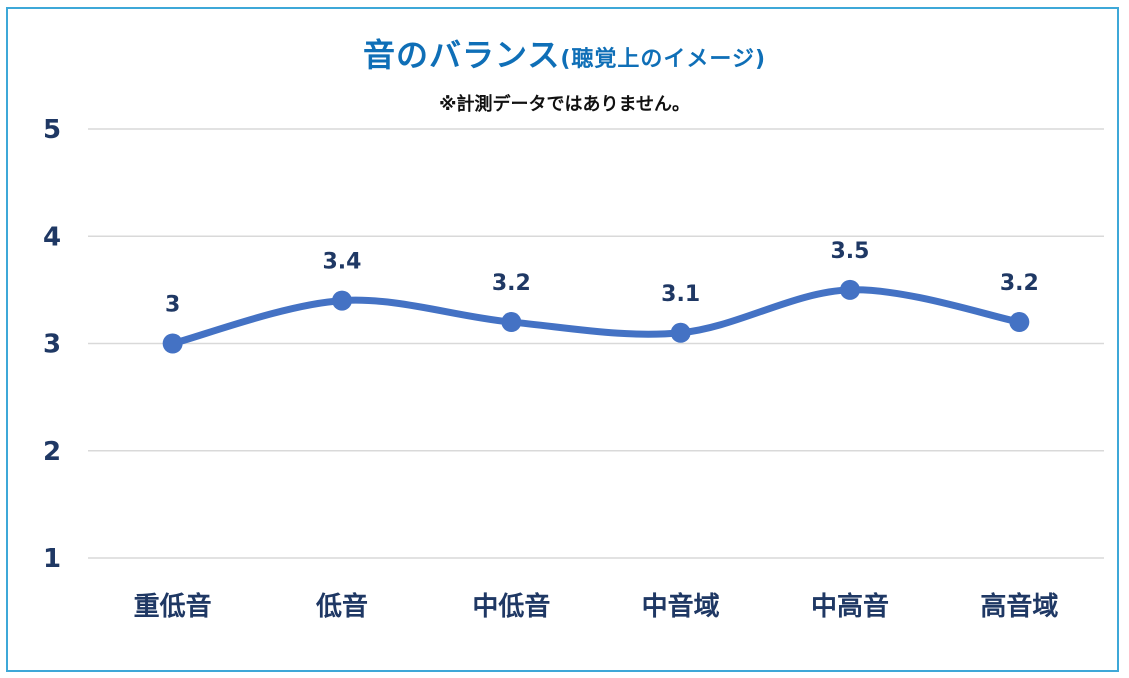  What do you see at coordinates (461, 55) in the screenshot?
I see `chart-title-main: 音のバランス` at bounding box center [461, 55].